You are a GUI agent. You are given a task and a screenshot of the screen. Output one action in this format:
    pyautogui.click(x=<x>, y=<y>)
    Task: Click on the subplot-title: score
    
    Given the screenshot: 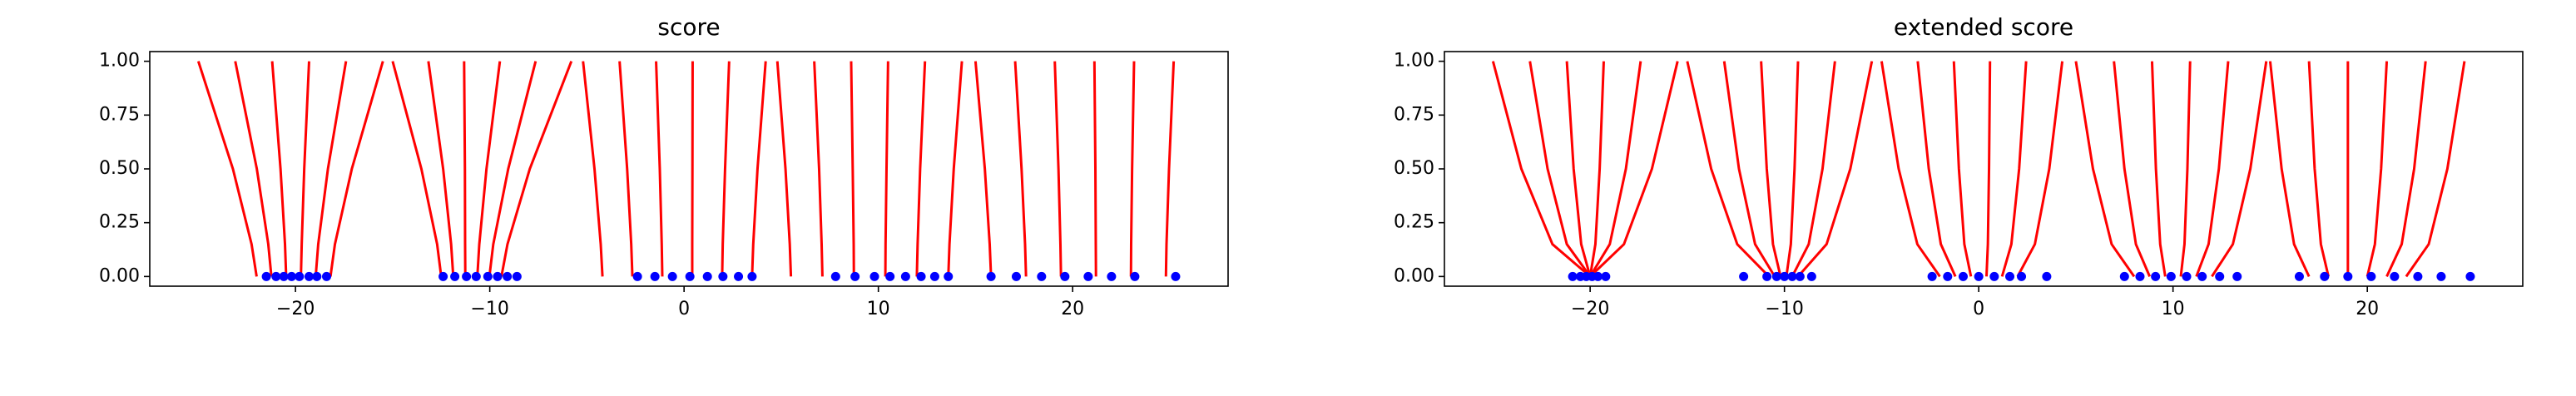 What is the action you would take?
    pyautogui.click(x=688, y=27)
    